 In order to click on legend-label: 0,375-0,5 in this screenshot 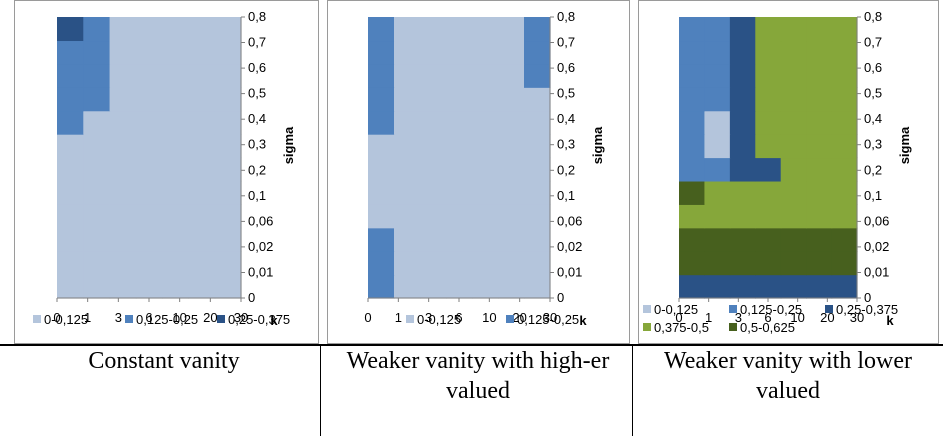, I will do `click(681, 327)`.